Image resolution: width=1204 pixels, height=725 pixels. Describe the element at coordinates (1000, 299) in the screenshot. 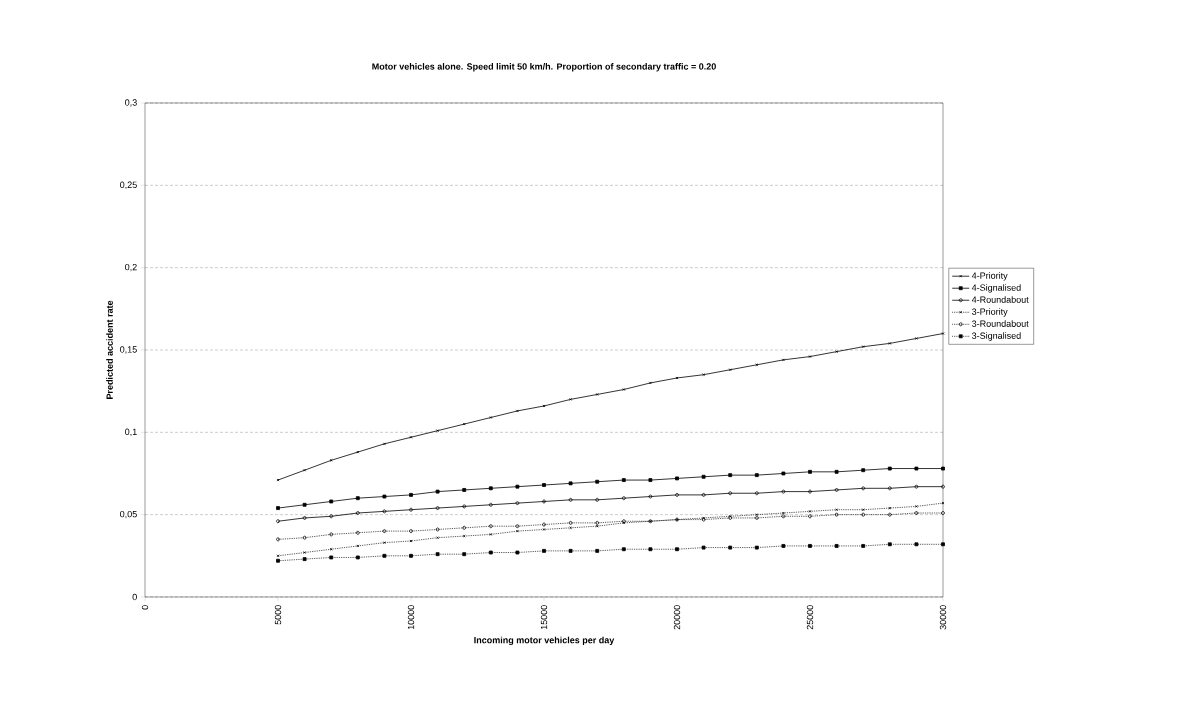

I see `legend-label: 4-Roundabout` at that location.